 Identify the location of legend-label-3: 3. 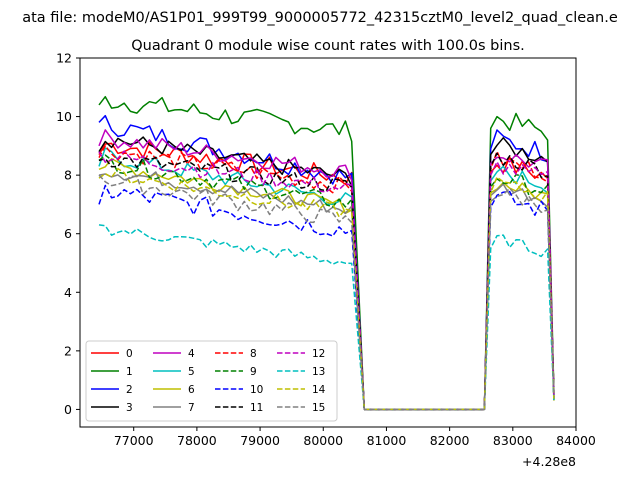
(129, 408).